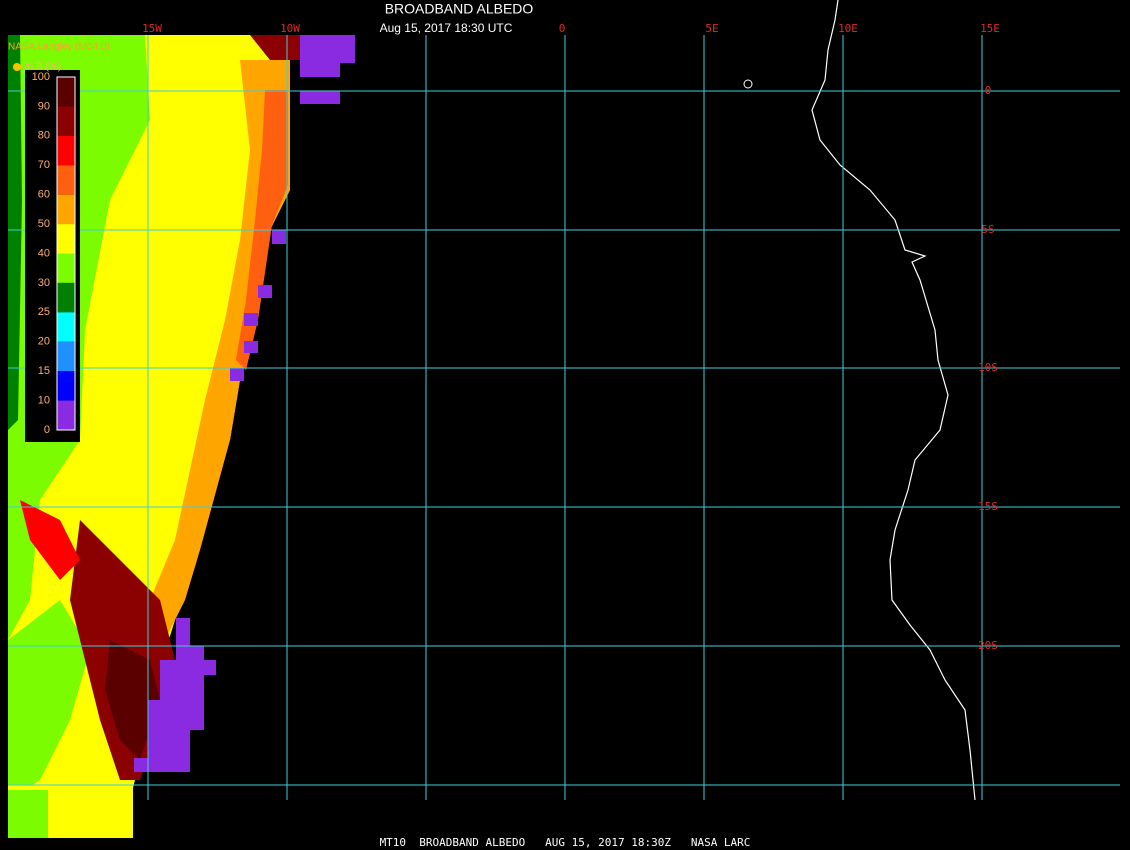 Image resolution: width=1130 pixels, height=850 pixels. I want to click on legend-title: ALB (%), so click(42, 67).